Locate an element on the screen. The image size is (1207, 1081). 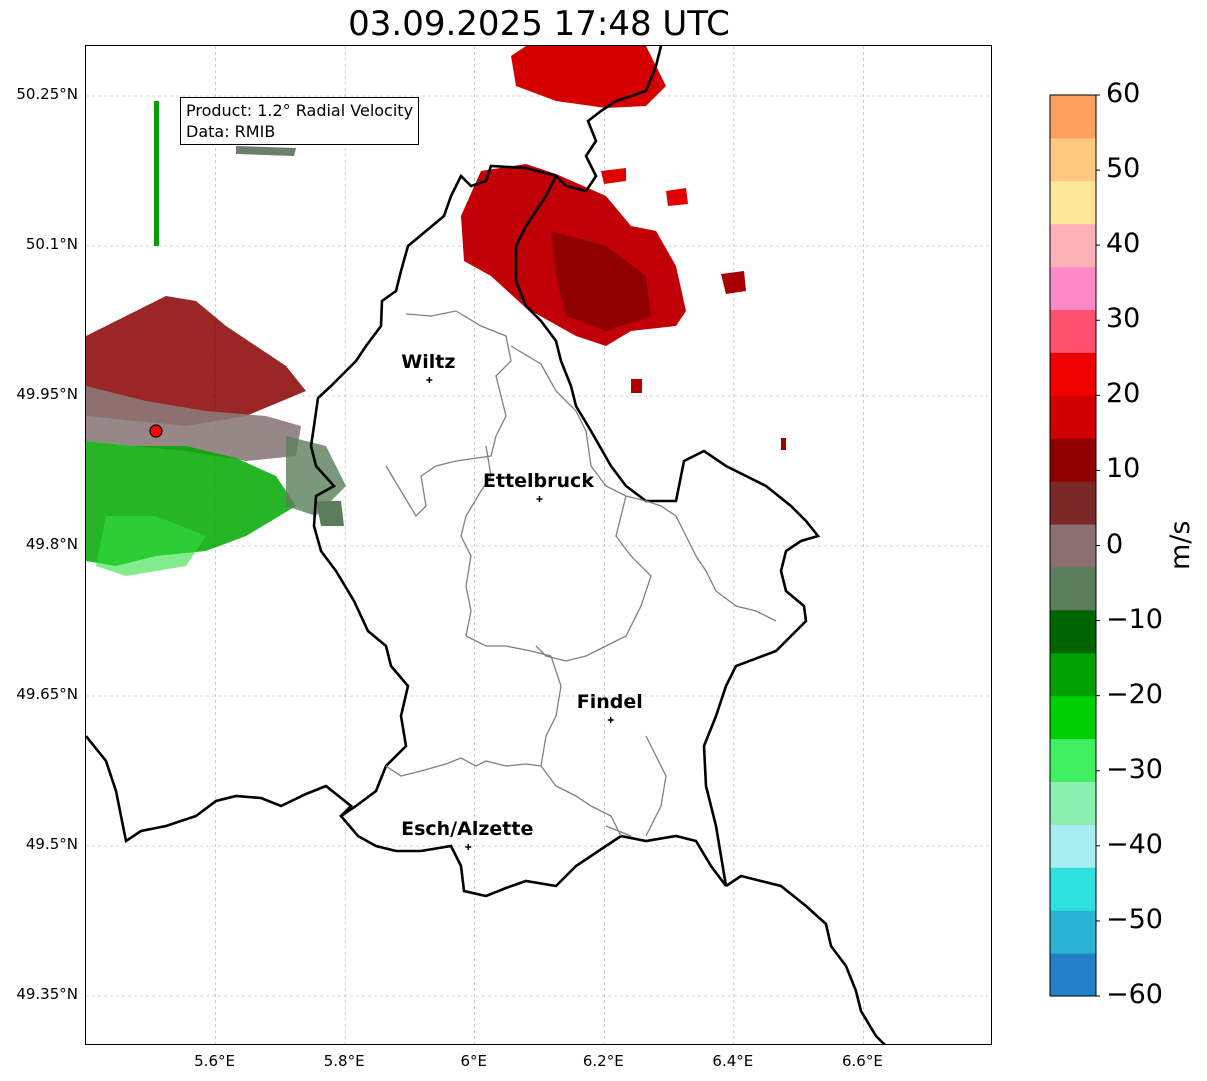
colorbar is located at coordinates (1074, 545).